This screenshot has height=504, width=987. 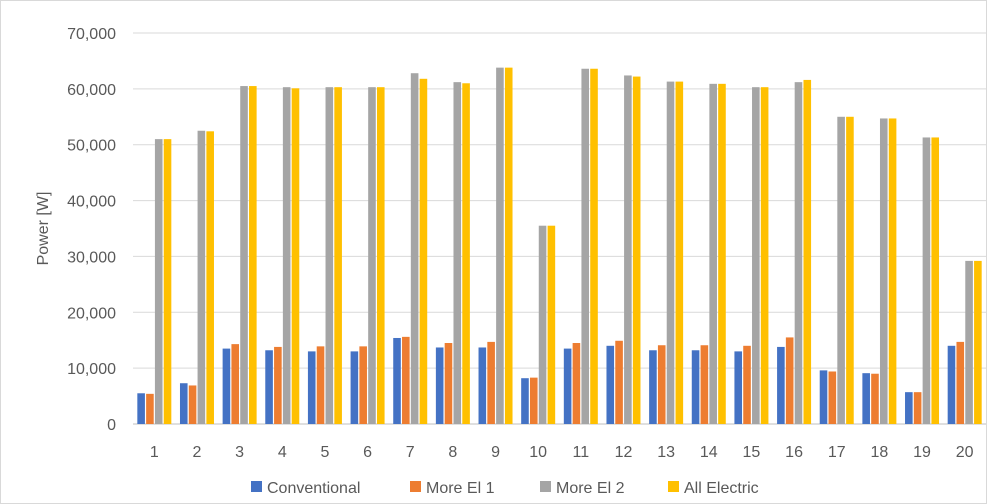 What do you see at coordinates (239, 452) in the screenshot?
I see `x-tick-label: 3` at bounding box center [239, 452].